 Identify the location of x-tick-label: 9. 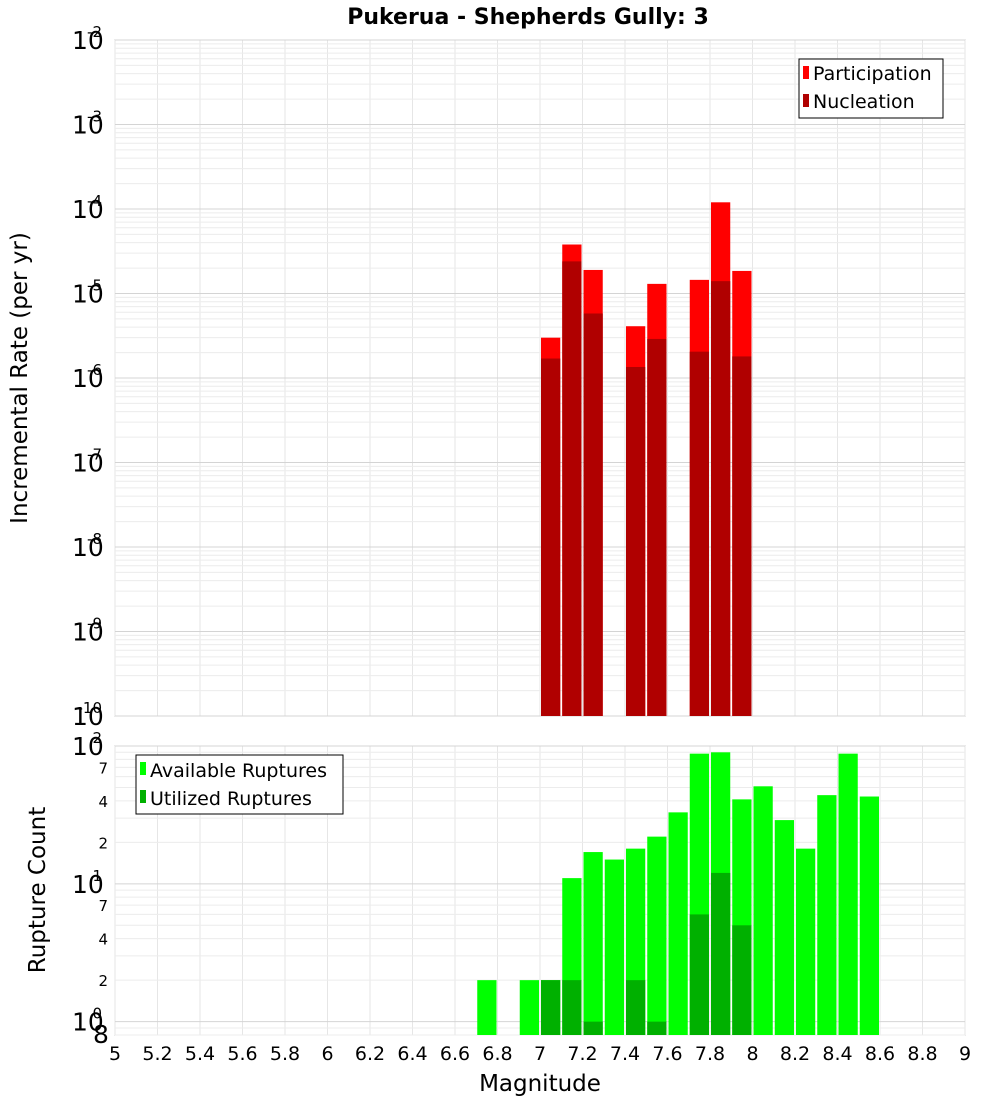
(965, 1054).